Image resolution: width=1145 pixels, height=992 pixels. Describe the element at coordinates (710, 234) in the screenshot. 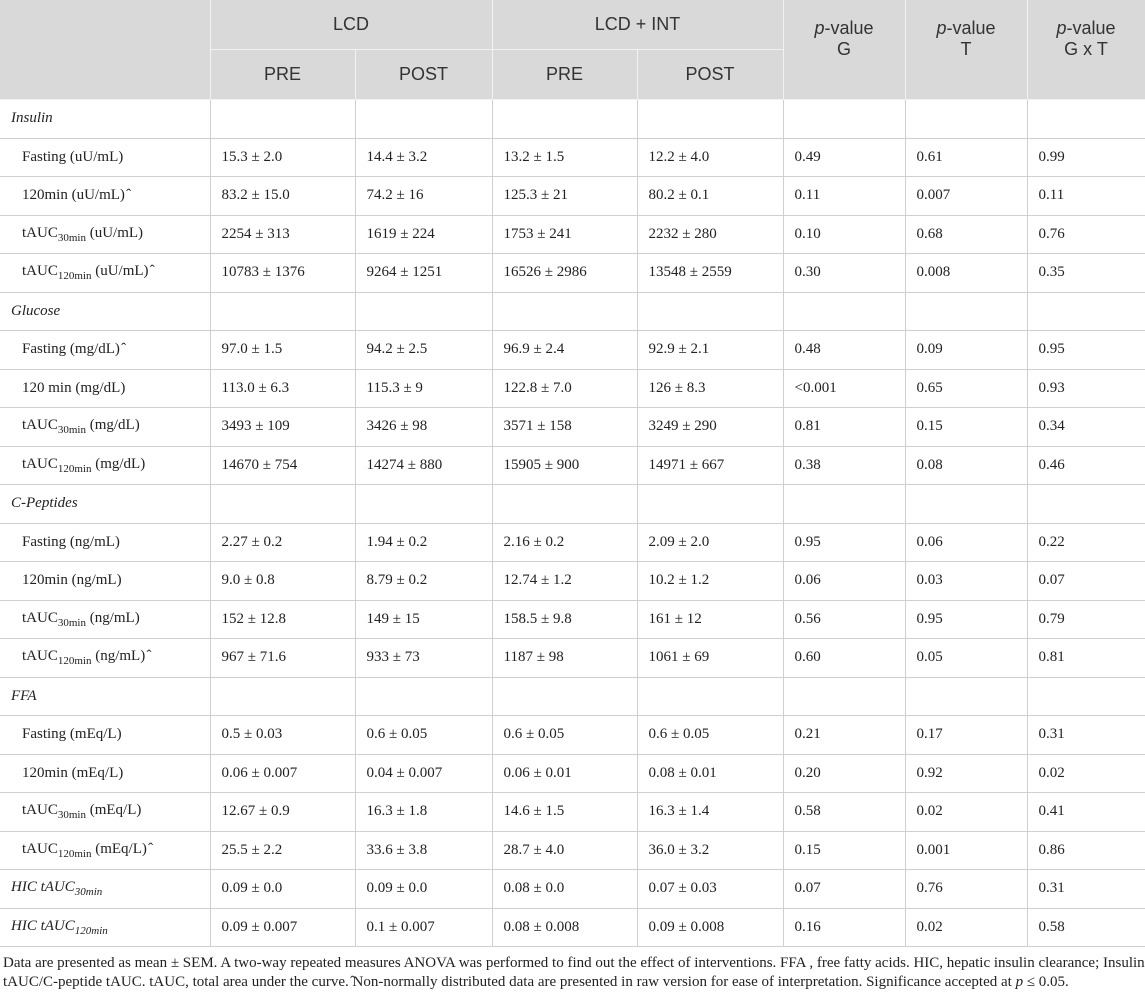

I see `cell-int-post: 2232 ± 280` at that location.